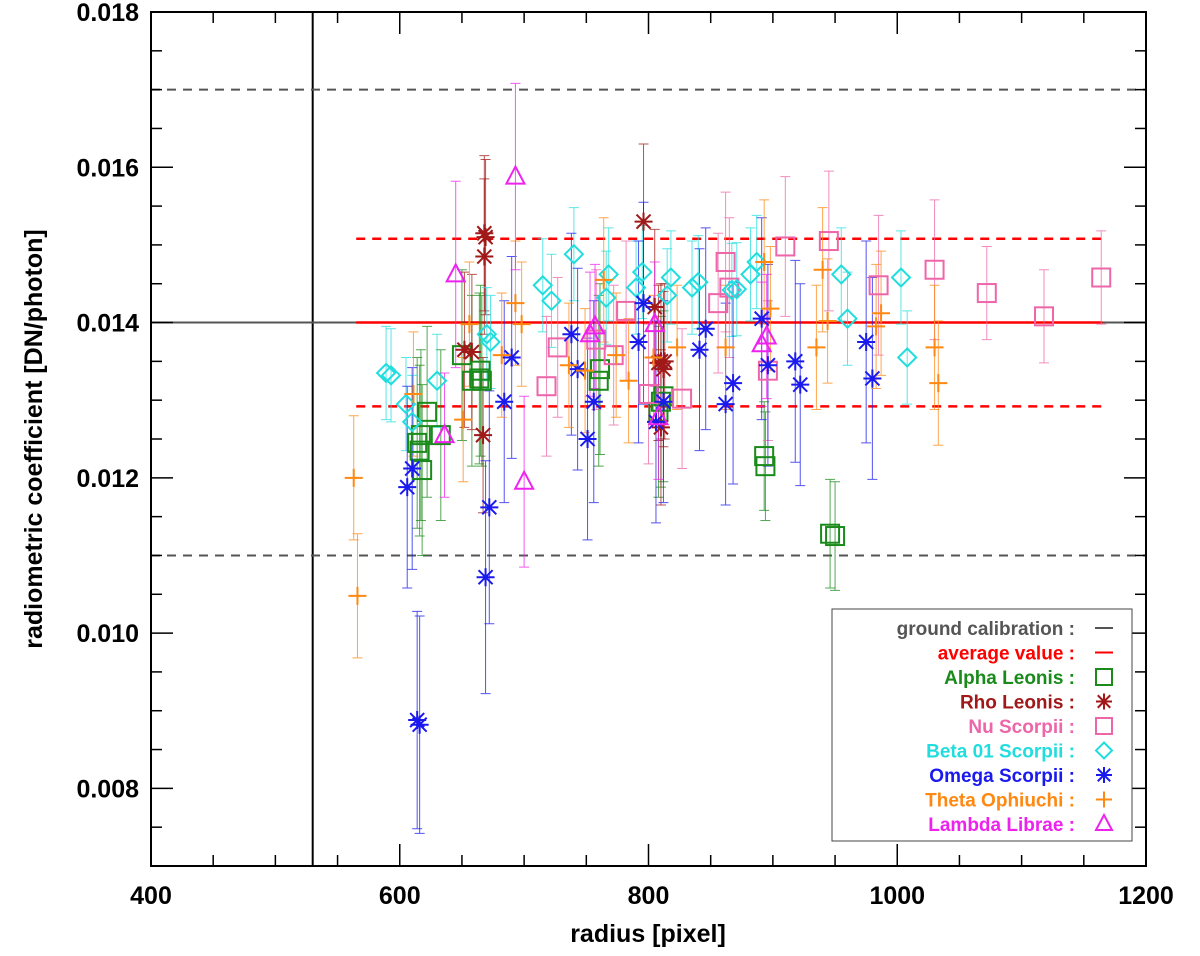 This screenshot has width=1200, height=956. What do you see at coordinates (1001, 825) in the screenshot?
I see `legend-label: Lambda Librae :` at bounding box center [1001, 825].